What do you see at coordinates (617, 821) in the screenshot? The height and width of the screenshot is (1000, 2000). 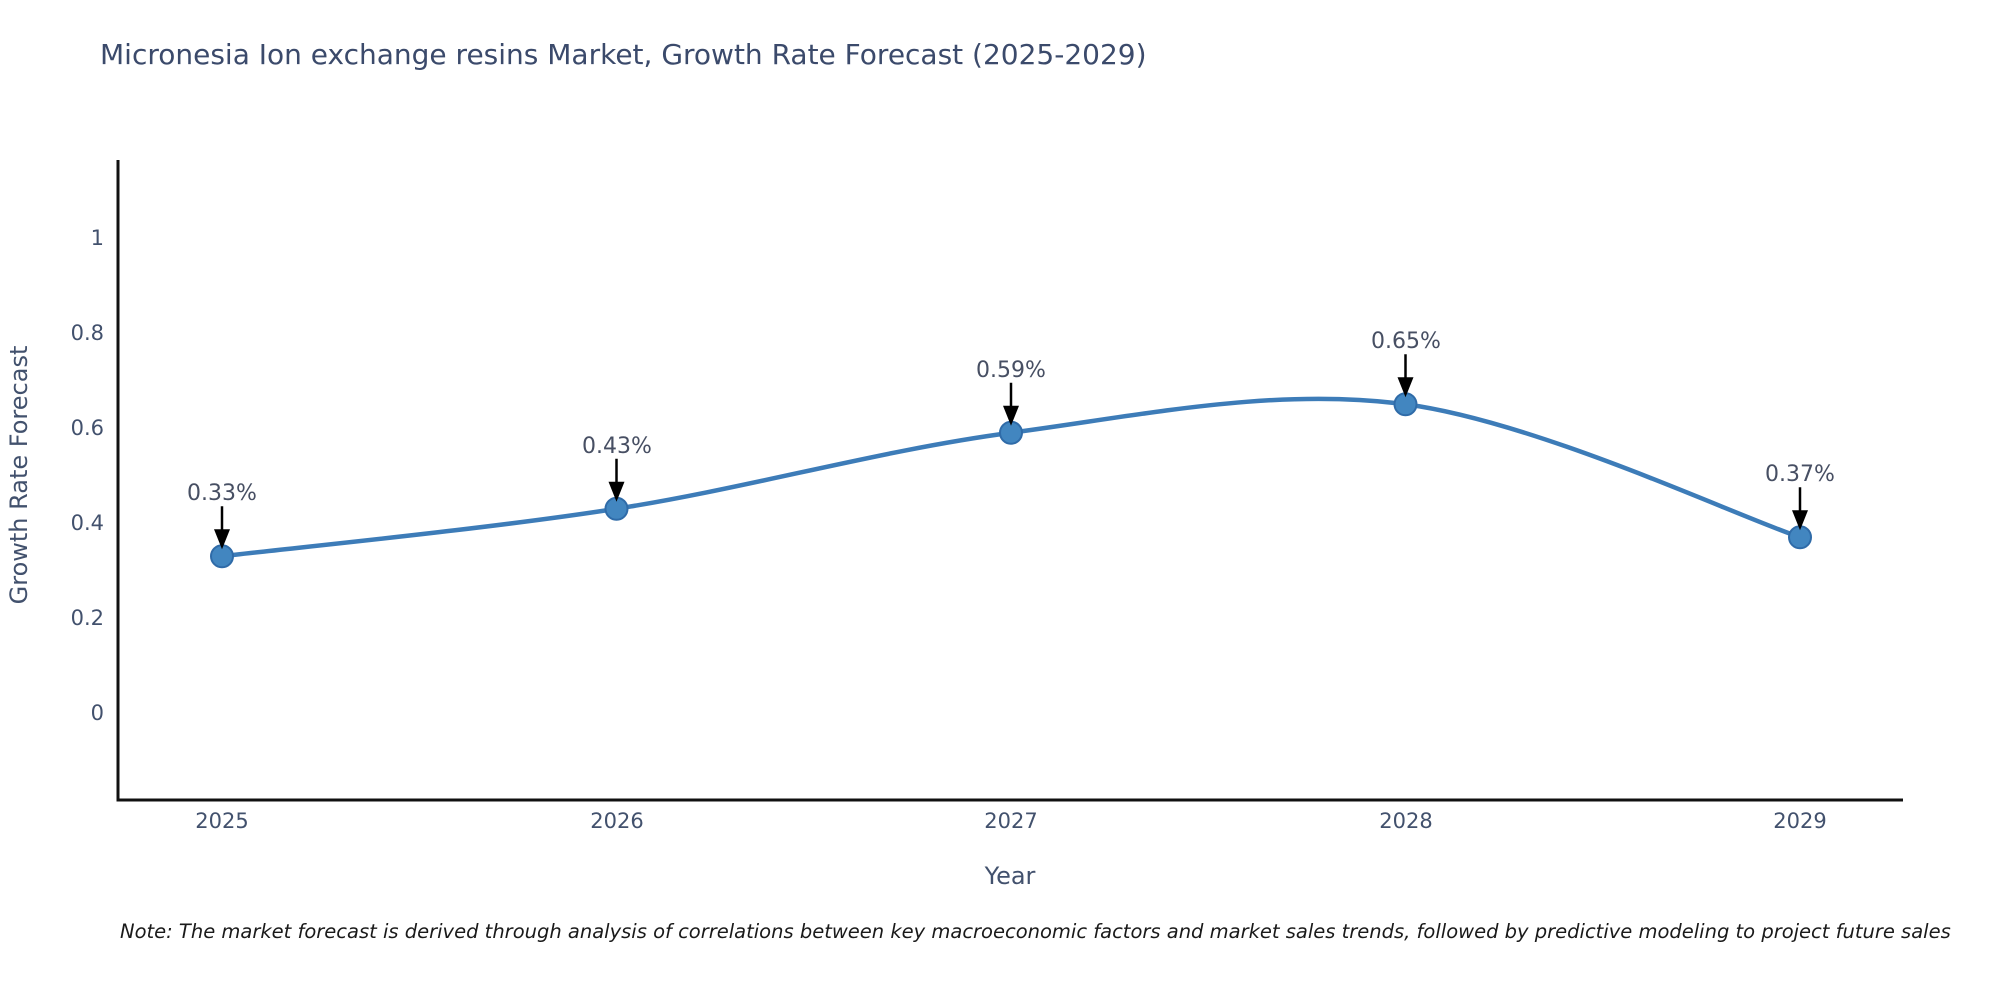 I see `x-tick-label: 2026` at bounding box center [617, 821].